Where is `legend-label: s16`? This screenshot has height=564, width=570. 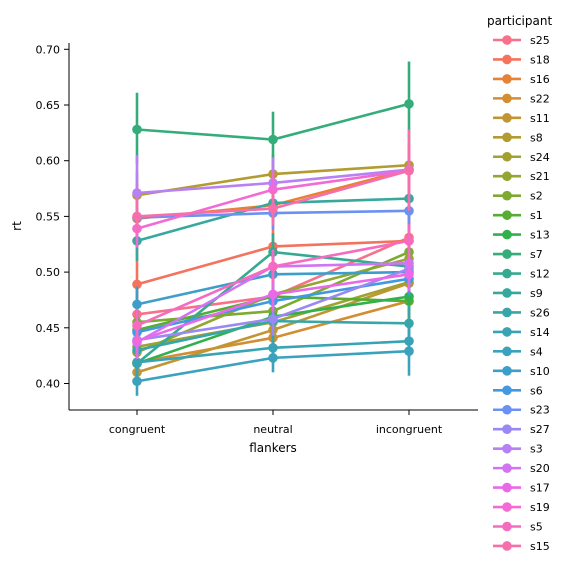 legend-label: s16 is located at coordinates (540, 79).